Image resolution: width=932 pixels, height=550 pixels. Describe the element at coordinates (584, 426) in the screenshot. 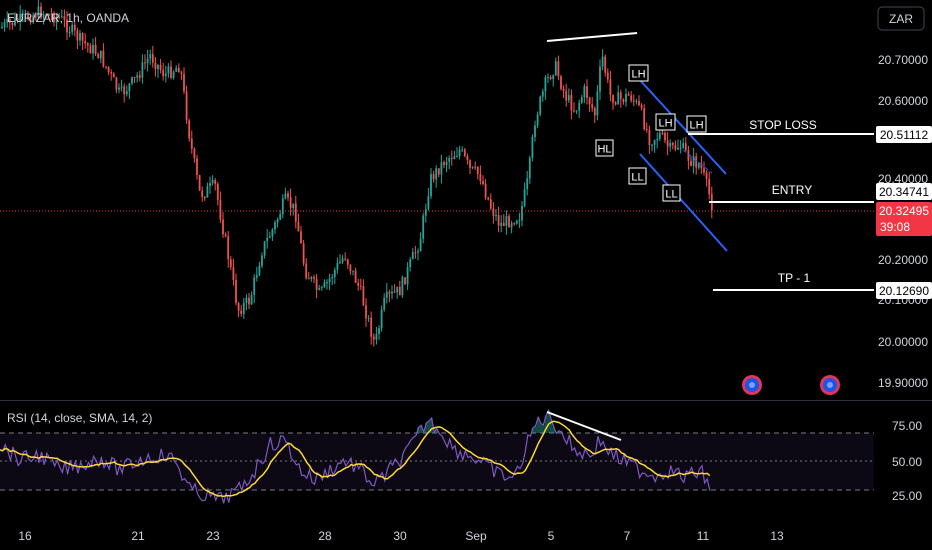

I see `rsi-divergence-line` at that location.